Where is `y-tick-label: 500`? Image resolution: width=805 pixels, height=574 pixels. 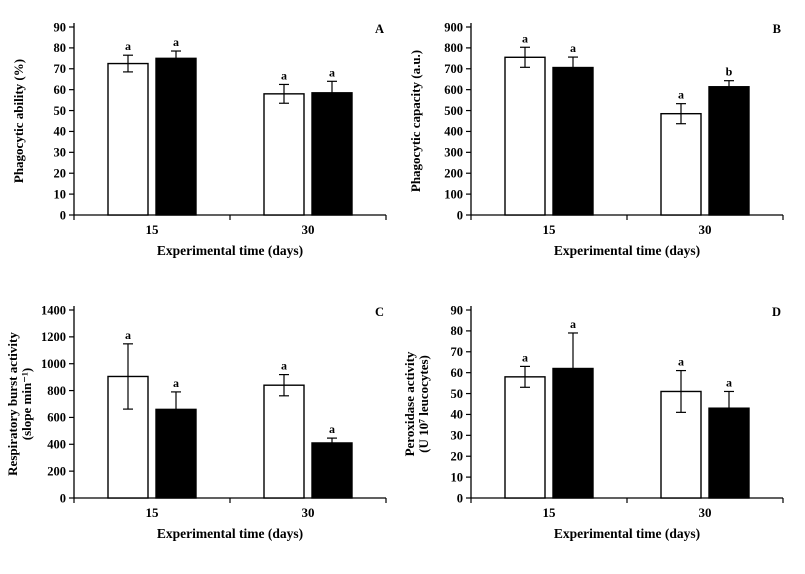
y-tick-label: 500 is located at coordinates (453, 111).